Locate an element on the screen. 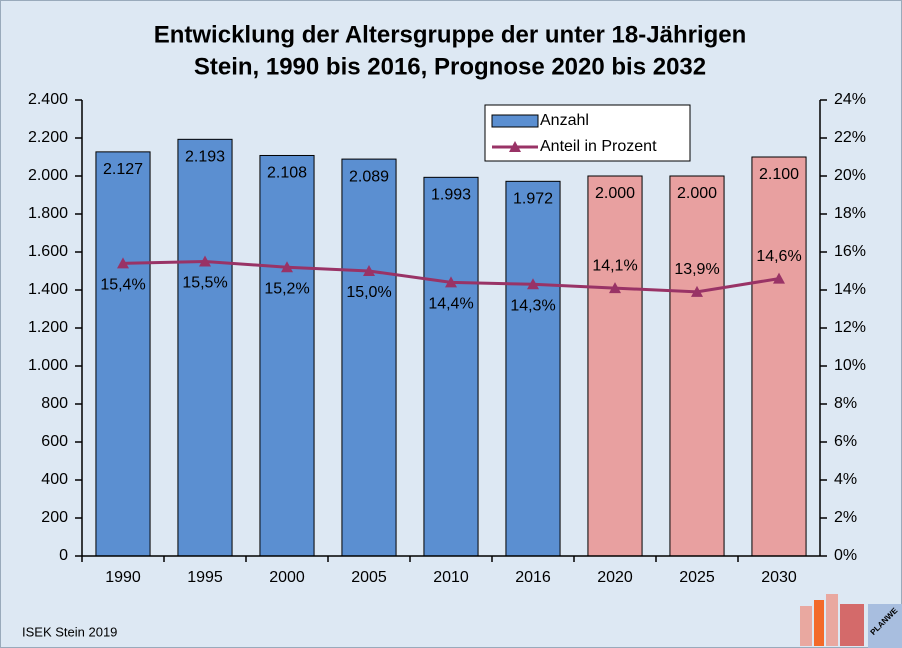 The image size is (902, 648). x-tick-label: 2016 is located at coordinates (533, 577).